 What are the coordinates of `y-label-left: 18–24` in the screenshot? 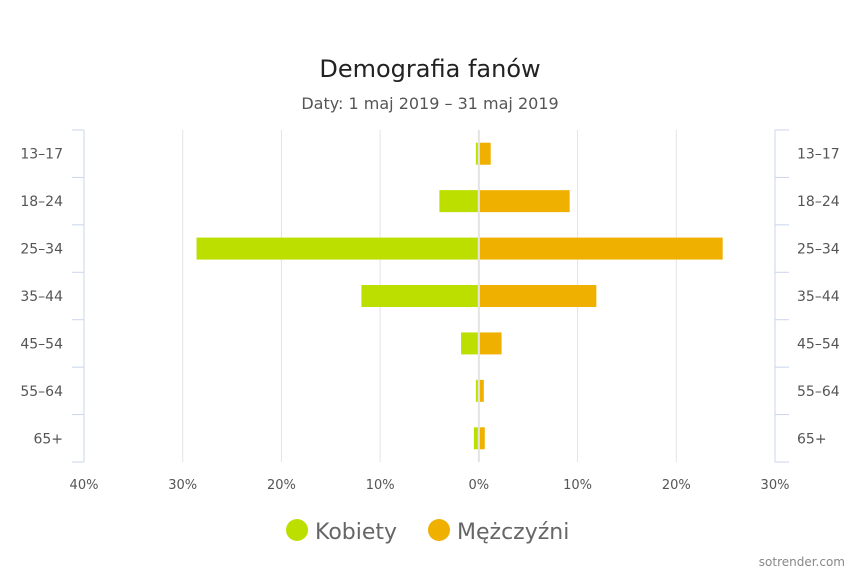 It's located at (41, 202).